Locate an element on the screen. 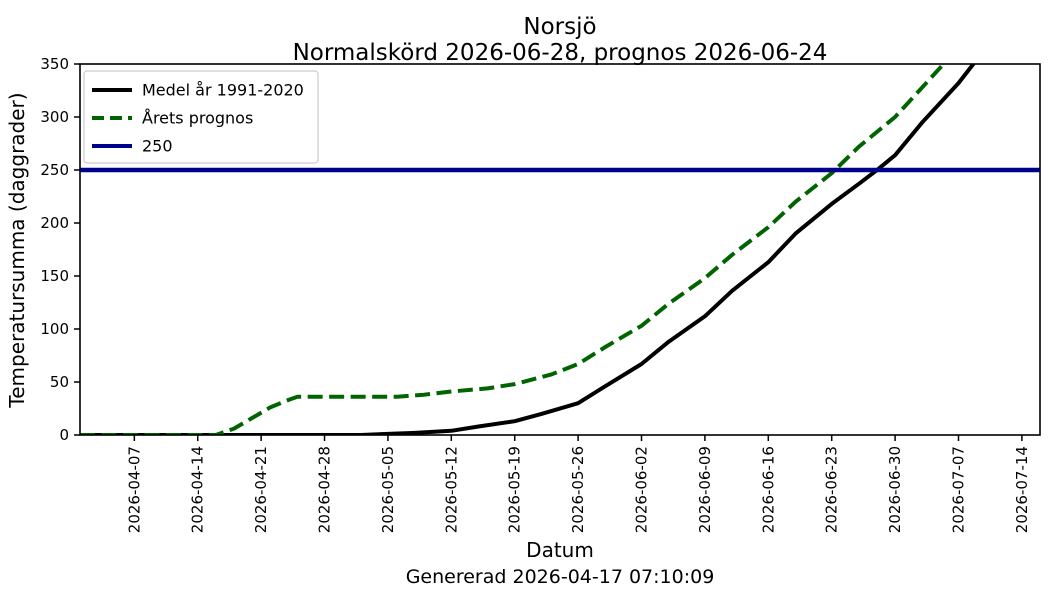  y-tick-label: 50 is located at coordinates (59, 382).